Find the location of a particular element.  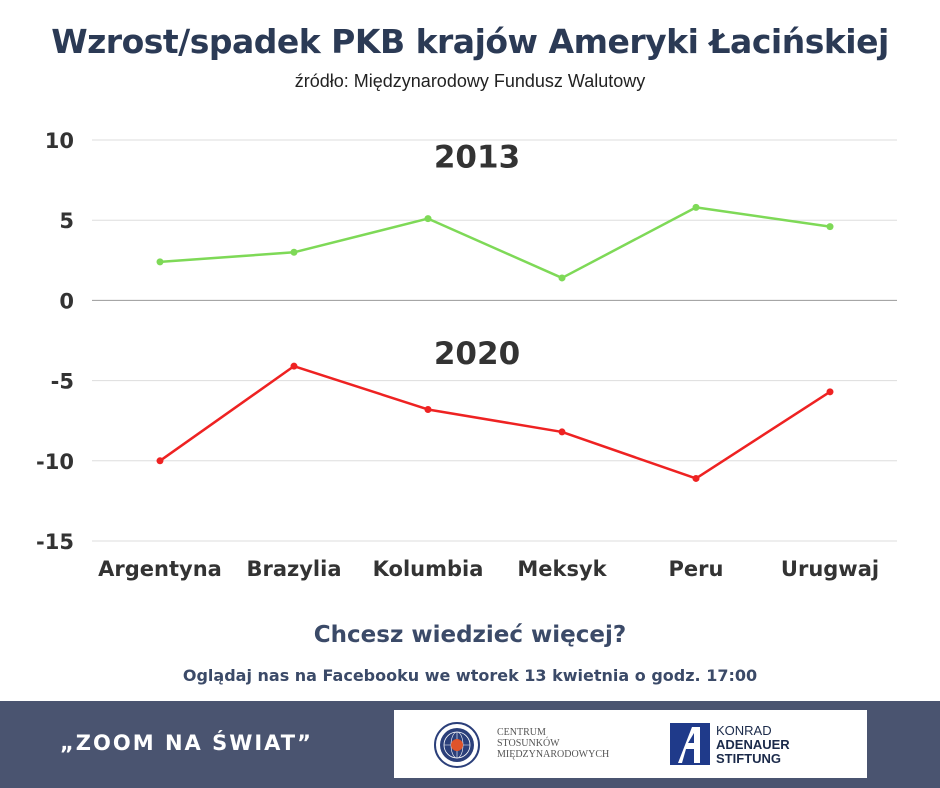

series-line-2013 is located at coordinates (495, 243).